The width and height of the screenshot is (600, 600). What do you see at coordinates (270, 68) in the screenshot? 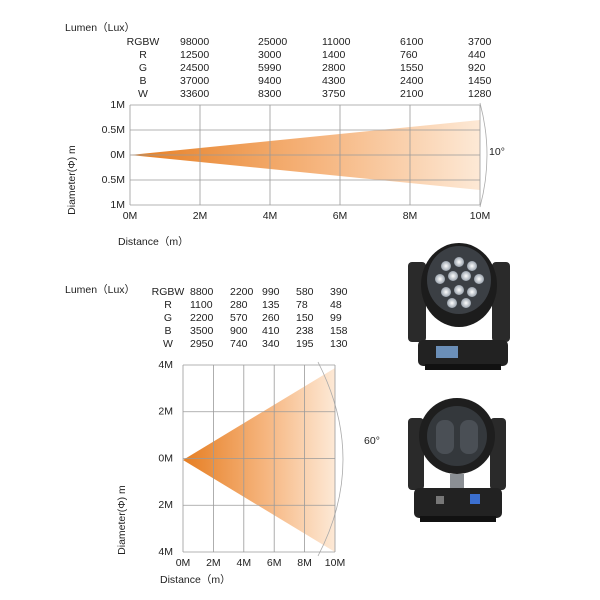
I see `lux-value: 5990` at bounding box center [270, 68].